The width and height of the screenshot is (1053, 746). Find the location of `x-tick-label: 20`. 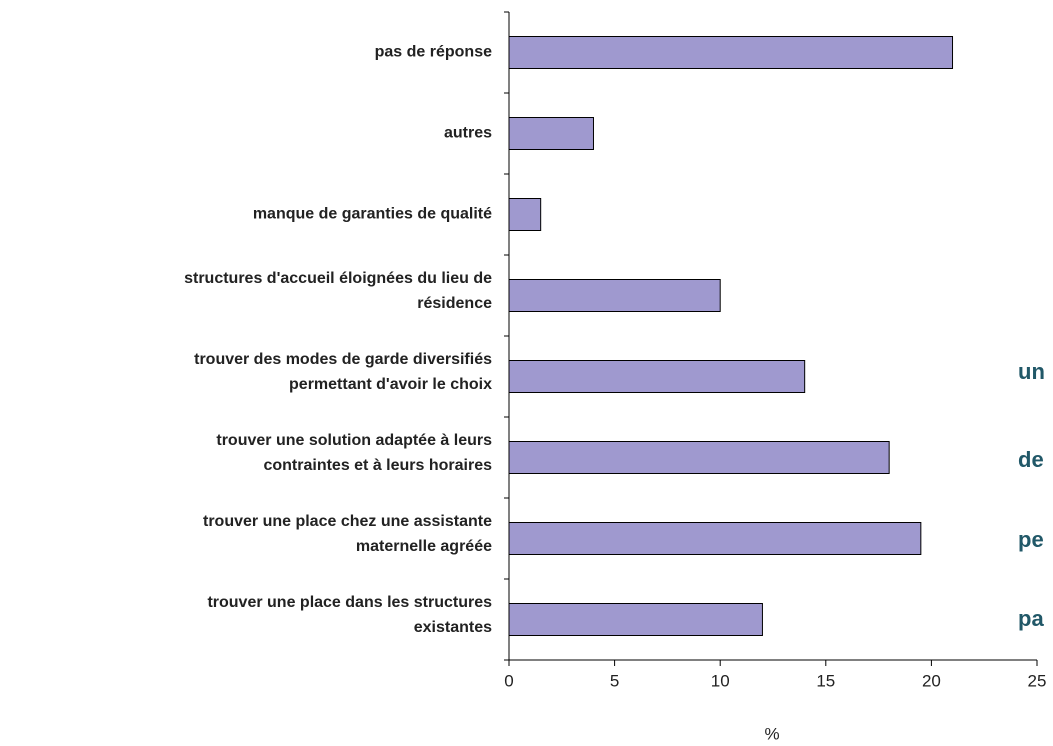

x-tick-label: 20 is located at coordinates (931, 680).